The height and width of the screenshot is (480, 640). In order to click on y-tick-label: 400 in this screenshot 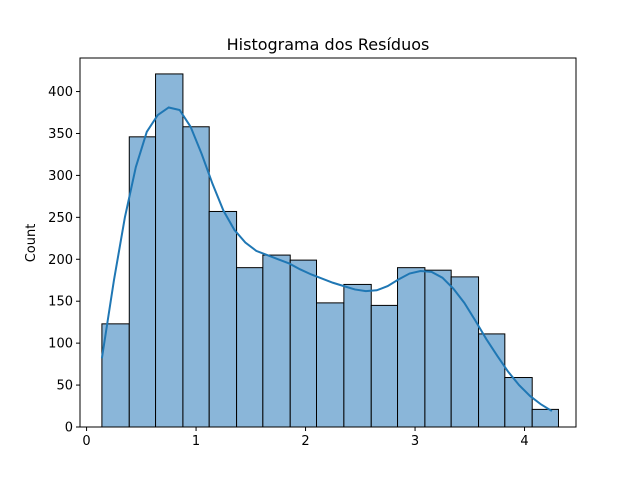, I will do `click(60, 92)`.